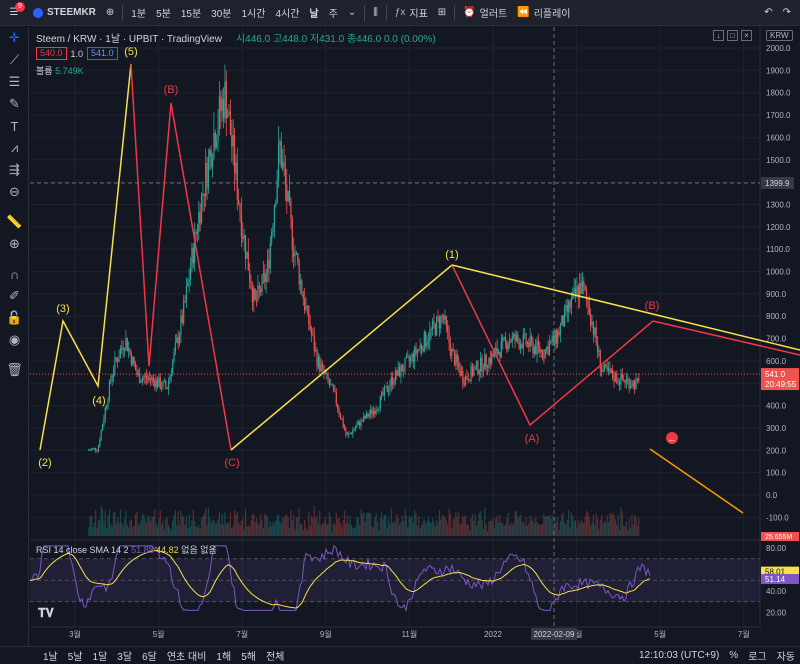  I want to click on timeframe-1: 5분, so click(163, 14).